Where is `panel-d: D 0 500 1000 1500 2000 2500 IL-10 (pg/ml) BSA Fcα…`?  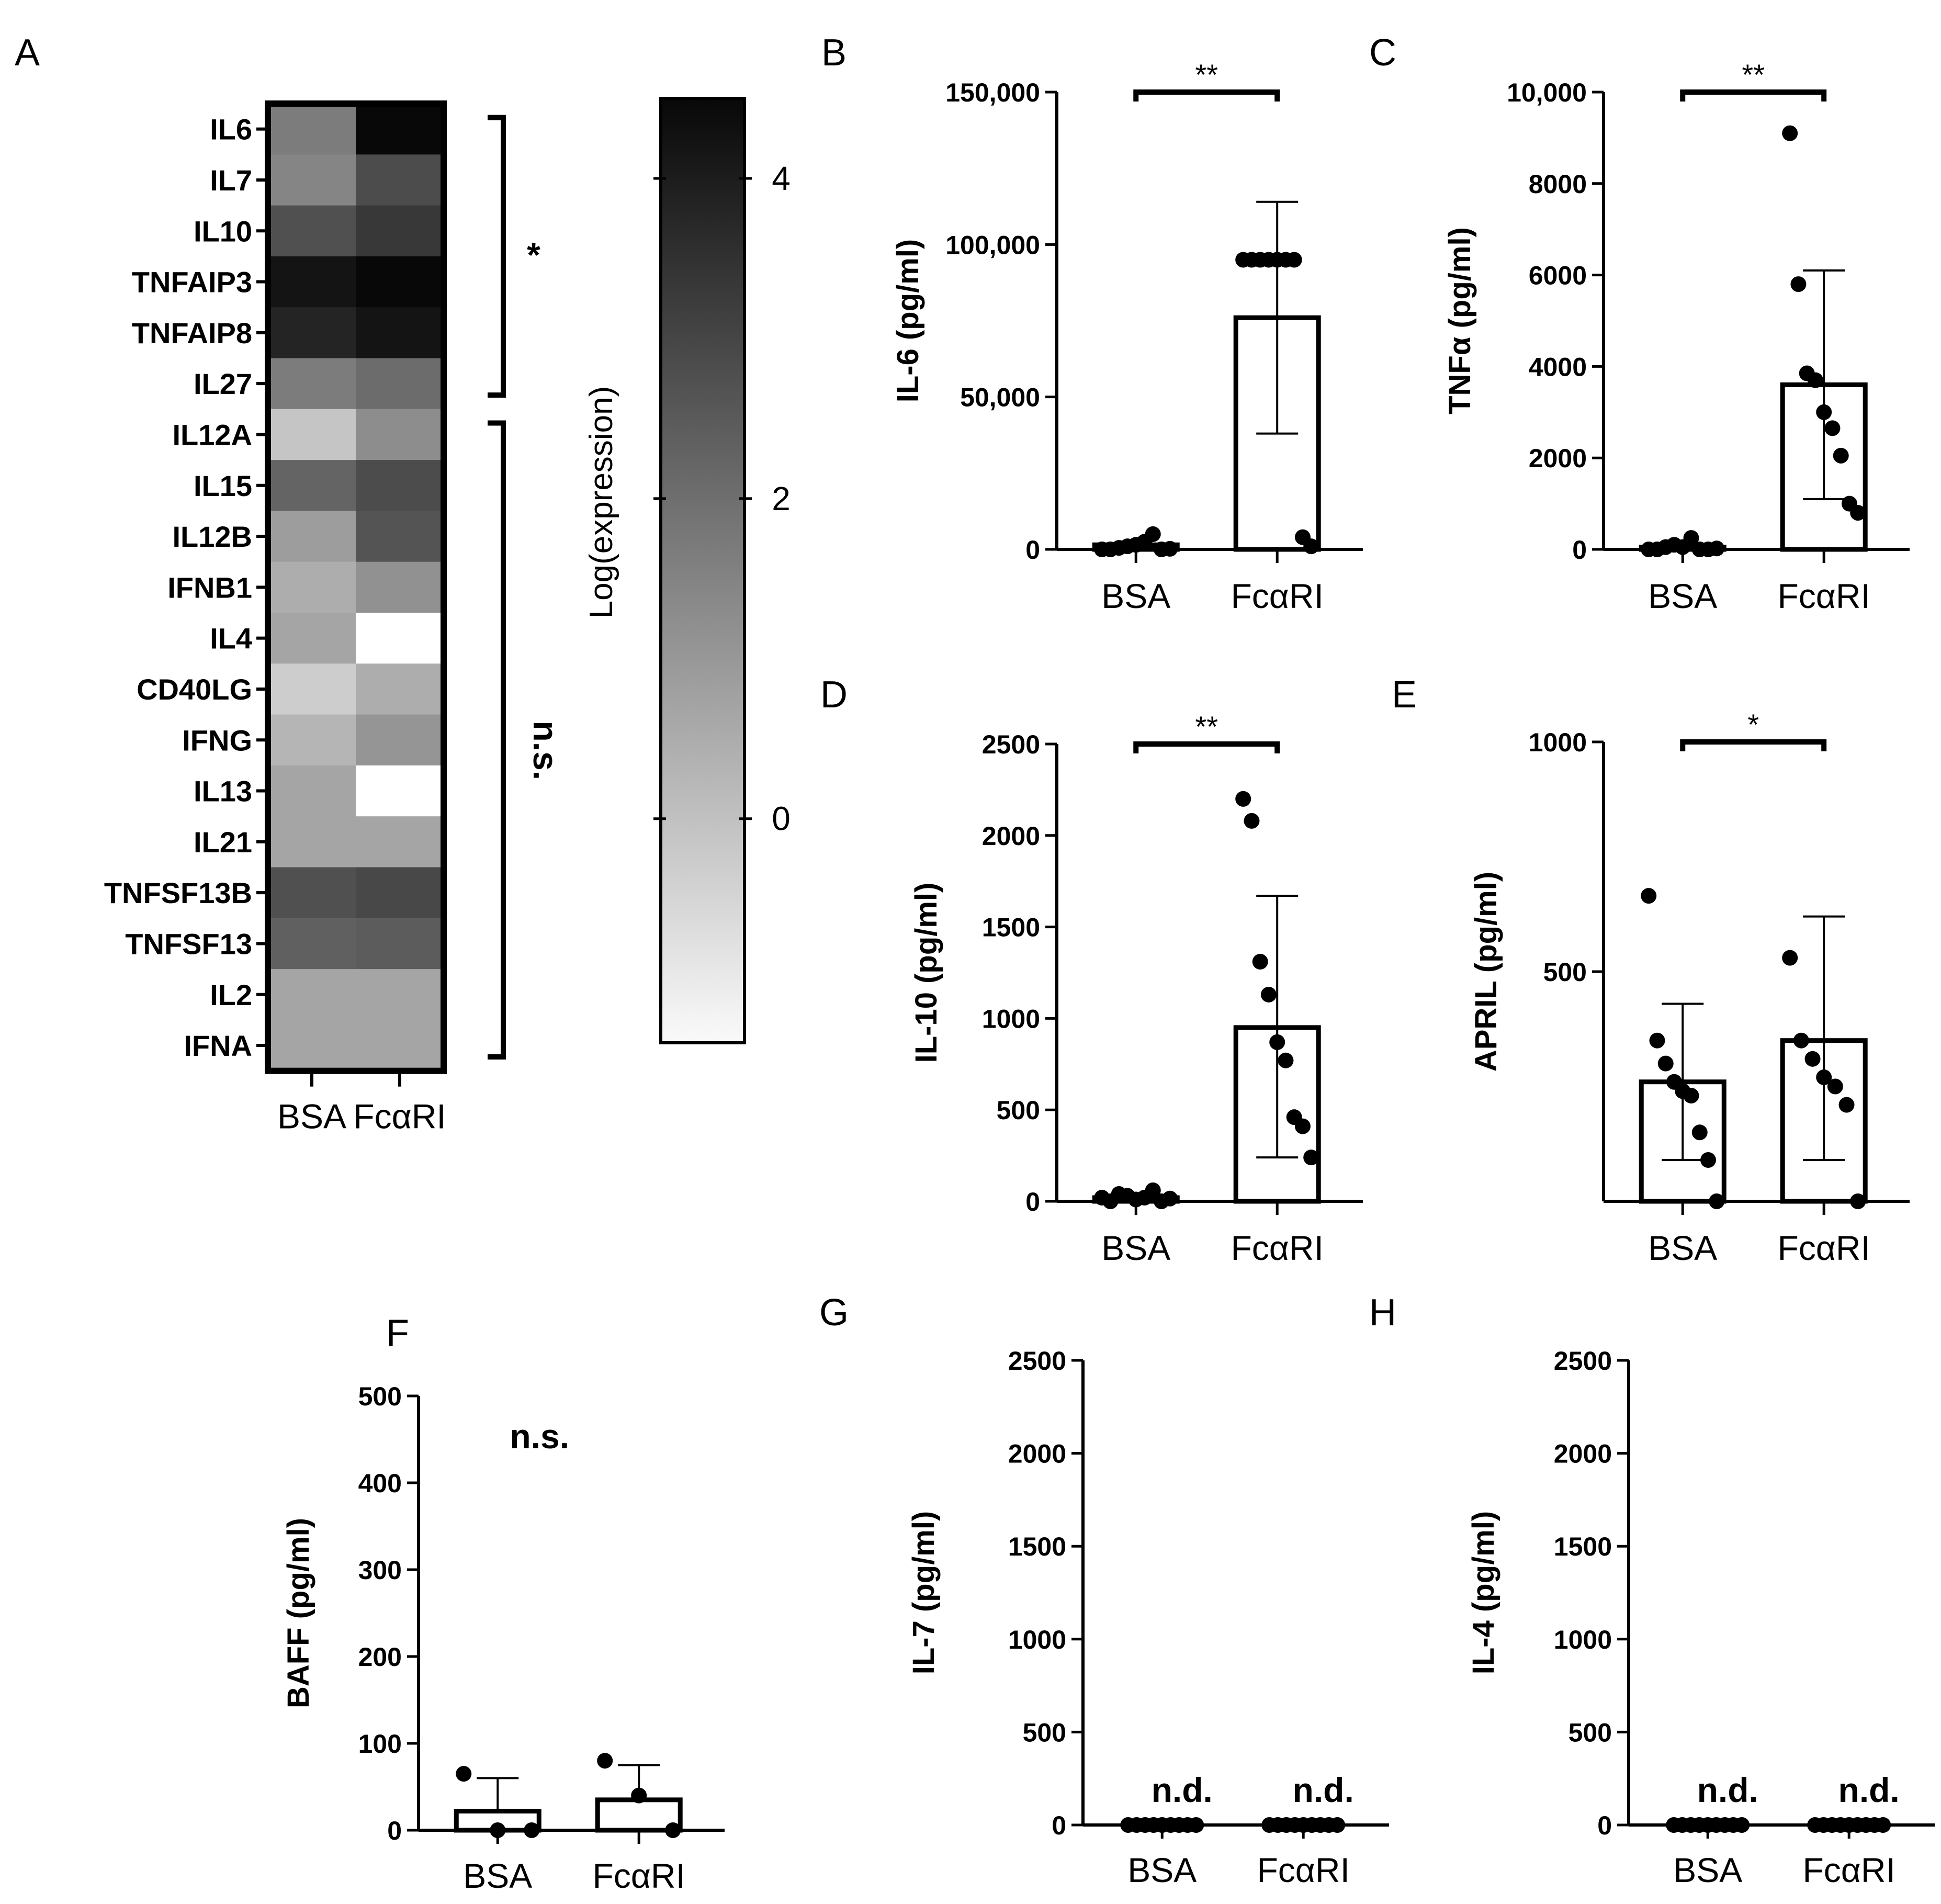
panel-d: D 0 500 1000 1500 2000 2500 IL-10 (pg/ml) BSA Fcα… is located at coordinates (1091, 970).